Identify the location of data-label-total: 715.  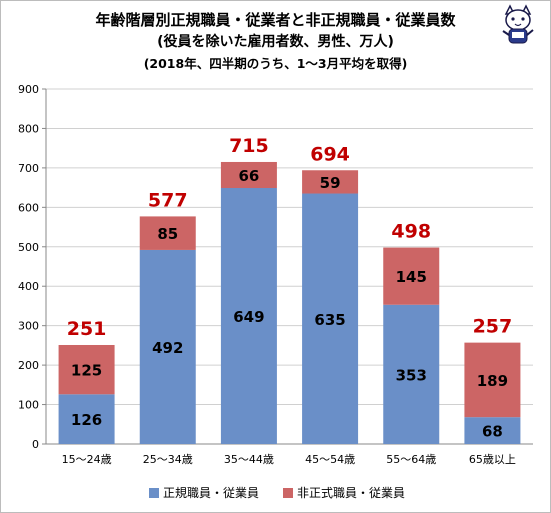
(249, 146).